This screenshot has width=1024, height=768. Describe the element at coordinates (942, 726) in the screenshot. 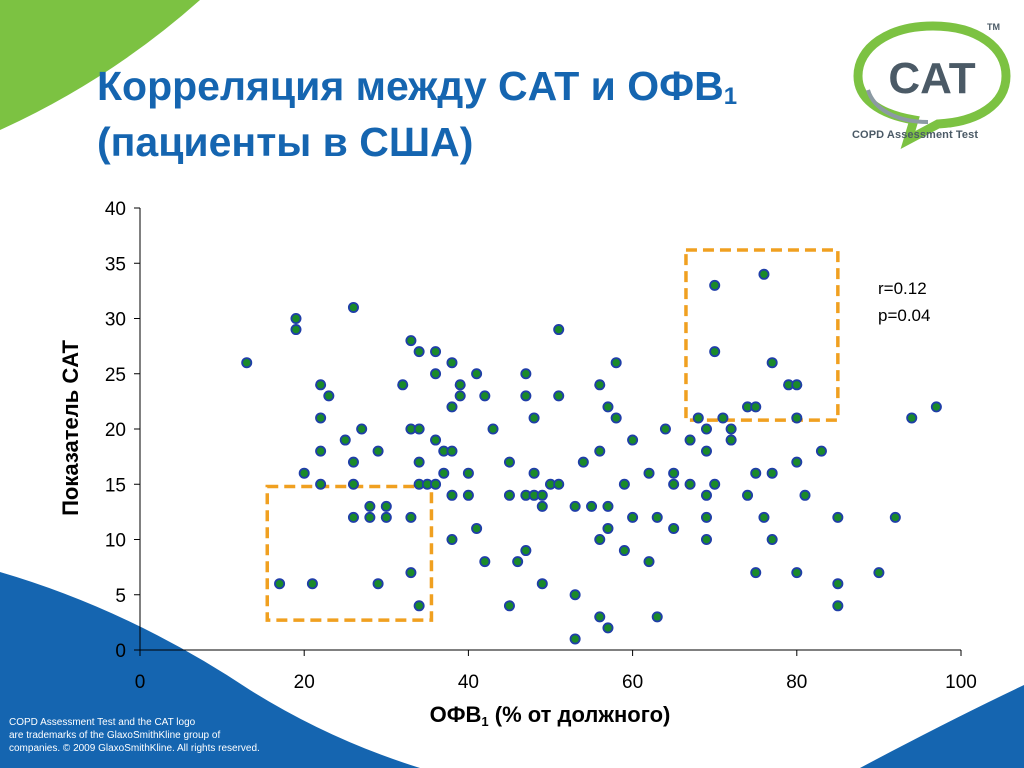

I see `blue-right-swoosh` at that location.